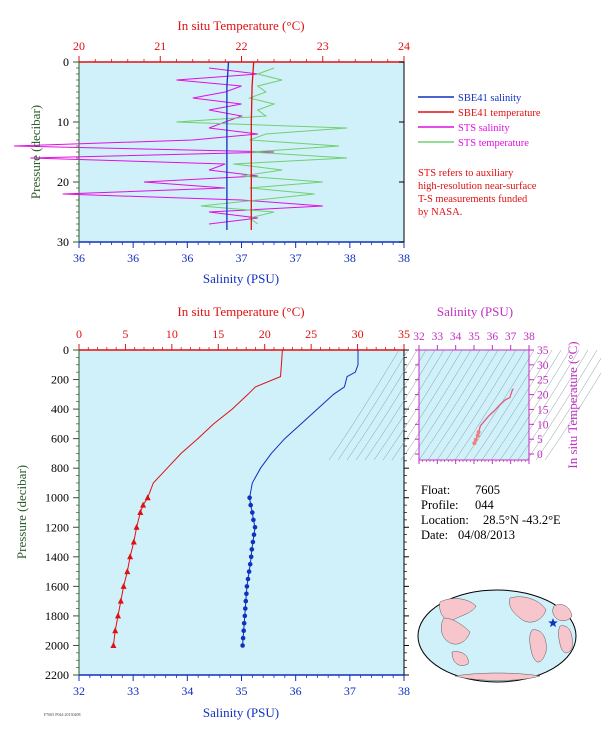  Describe the element at coordinates (466, 173) in the screenshot. I see `legend-note-line: STS refers to auxiliary` at that location.